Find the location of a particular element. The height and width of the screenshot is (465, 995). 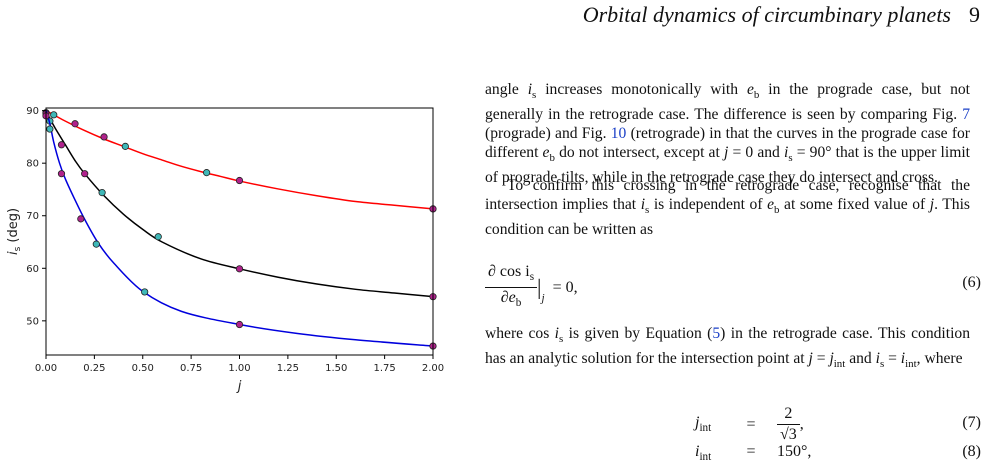

header-title: Orbital dynamics of circumbinary planets is located at coordinates (766, 14).